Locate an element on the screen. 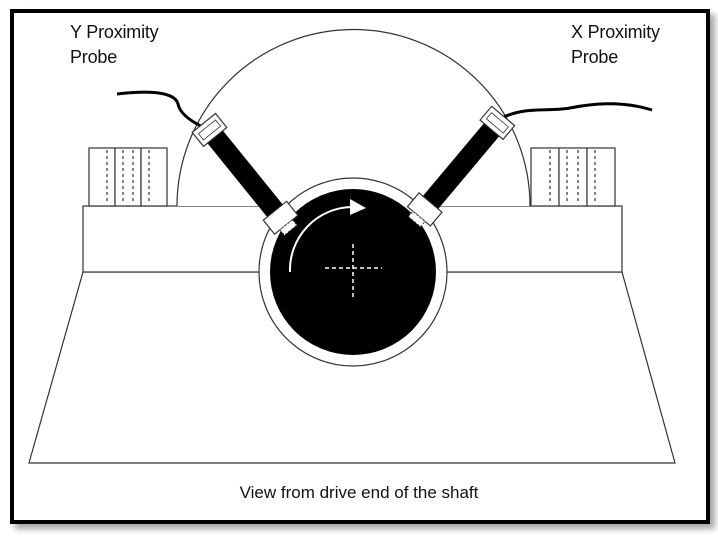 This screenshot has width=718, height=538. shaft-center-crosshair is located at coordinates (353, 271).